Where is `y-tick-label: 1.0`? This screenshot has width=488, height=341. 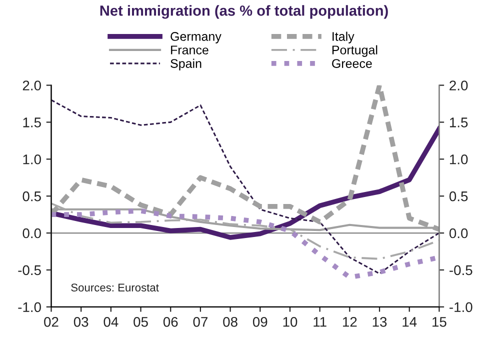 y-tick-label: 1.0 is located at coordinates (32, 159).